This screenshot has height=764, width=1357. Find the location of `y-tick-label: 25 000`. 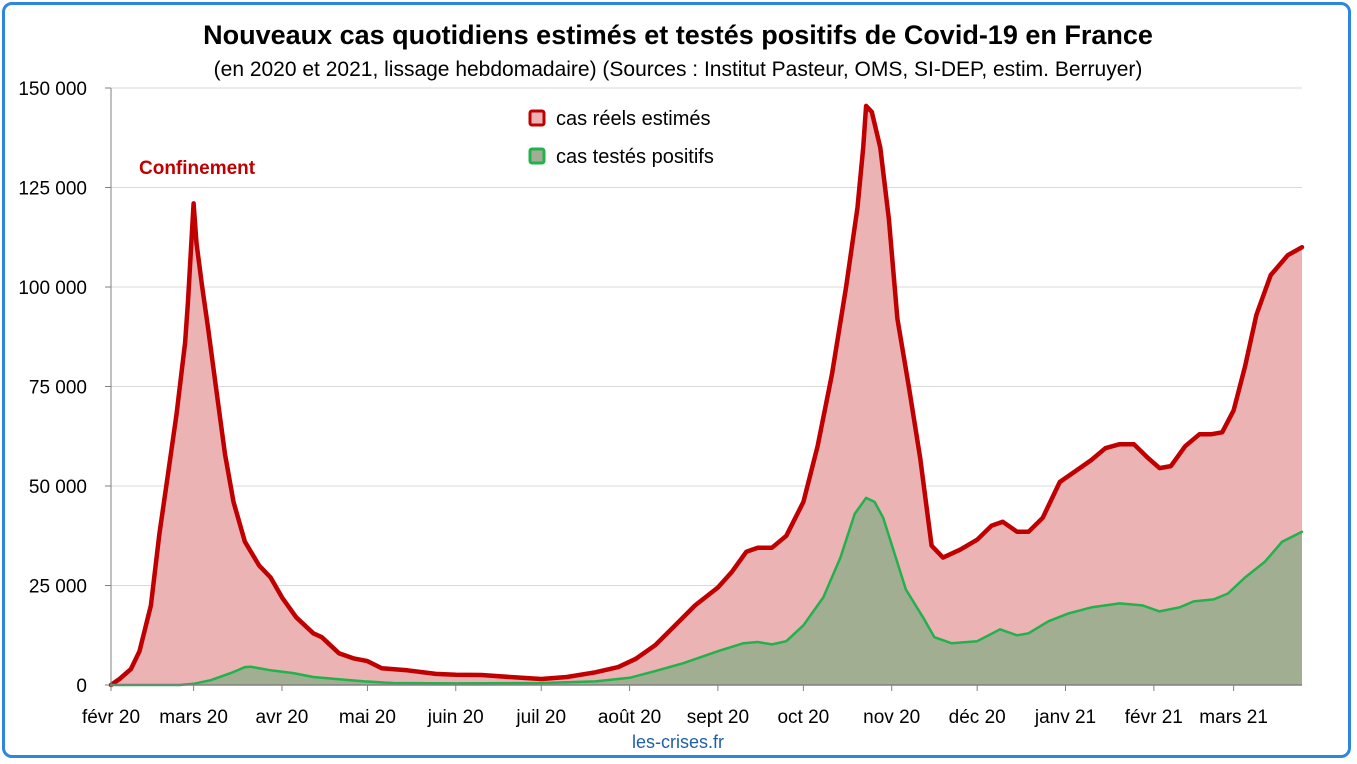

y-tick-label: 25 000 is located at coordinates (58, 587).